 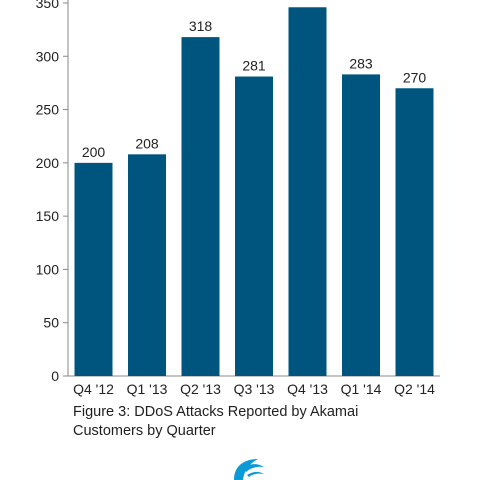 What do you see at coordinates (415, 77) in the screenshot?
I see `bar-value-label: 270` at bounding box center [415, 77].